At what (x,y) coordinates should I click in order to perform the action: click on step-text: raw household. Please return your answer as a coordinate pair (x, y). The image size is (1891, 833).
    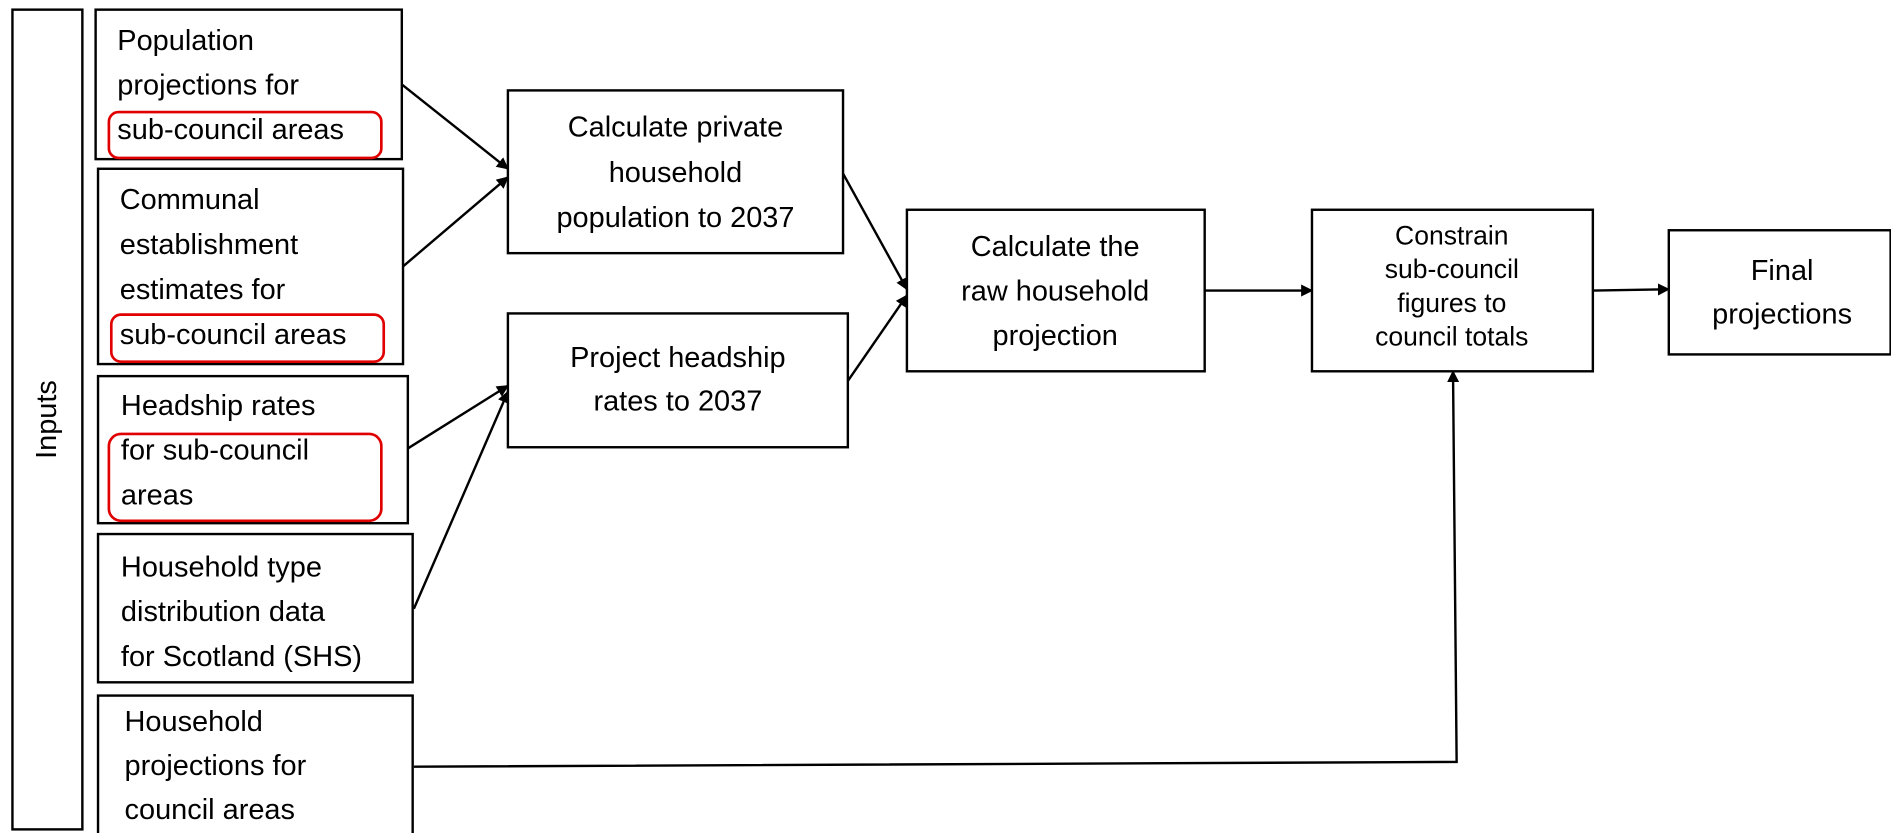
    Looking at the image, I should click on (1055, 292).